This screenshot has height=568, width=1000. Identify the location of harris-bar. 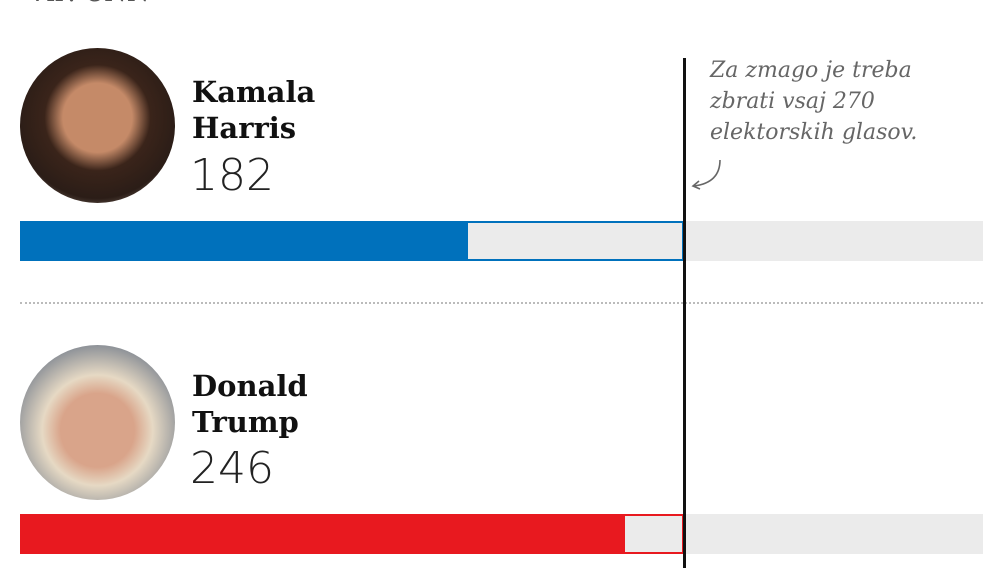
(244, 241).